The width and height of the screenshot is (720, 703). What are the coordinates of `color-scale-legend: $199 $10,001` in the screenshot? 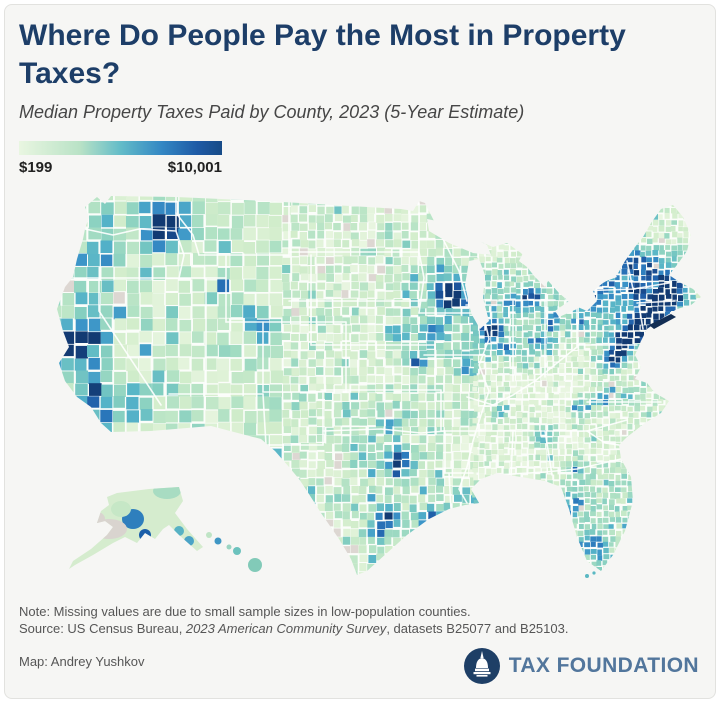 It's located at (120, 158).